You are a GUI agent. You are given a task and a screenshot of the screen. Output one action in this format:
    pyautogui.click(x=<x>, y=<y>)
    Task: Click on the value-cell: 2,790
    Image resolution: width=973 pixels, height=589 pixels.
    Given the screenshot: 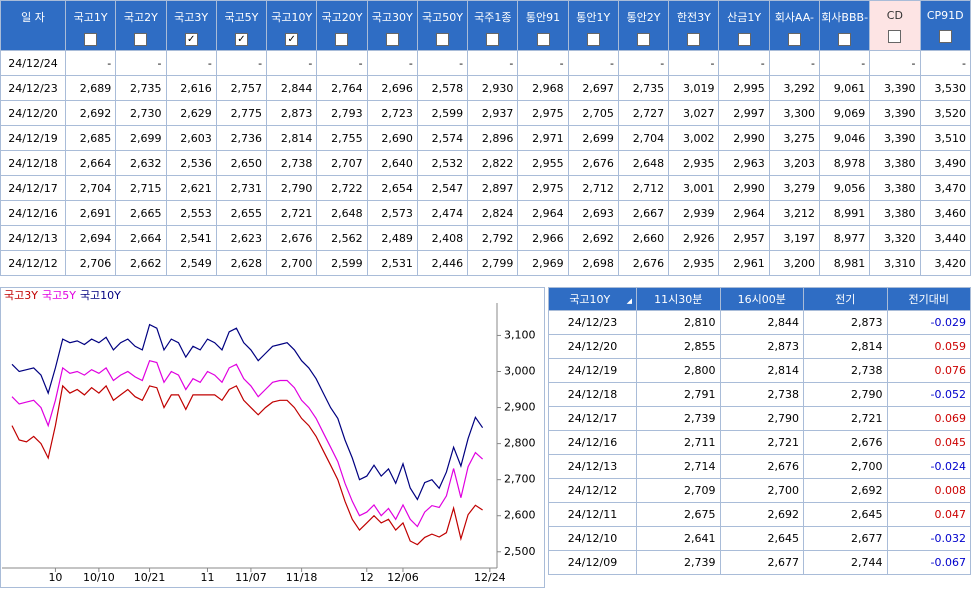 What is the action you would take?
    pyautogui.click(x=845, y=394)
    